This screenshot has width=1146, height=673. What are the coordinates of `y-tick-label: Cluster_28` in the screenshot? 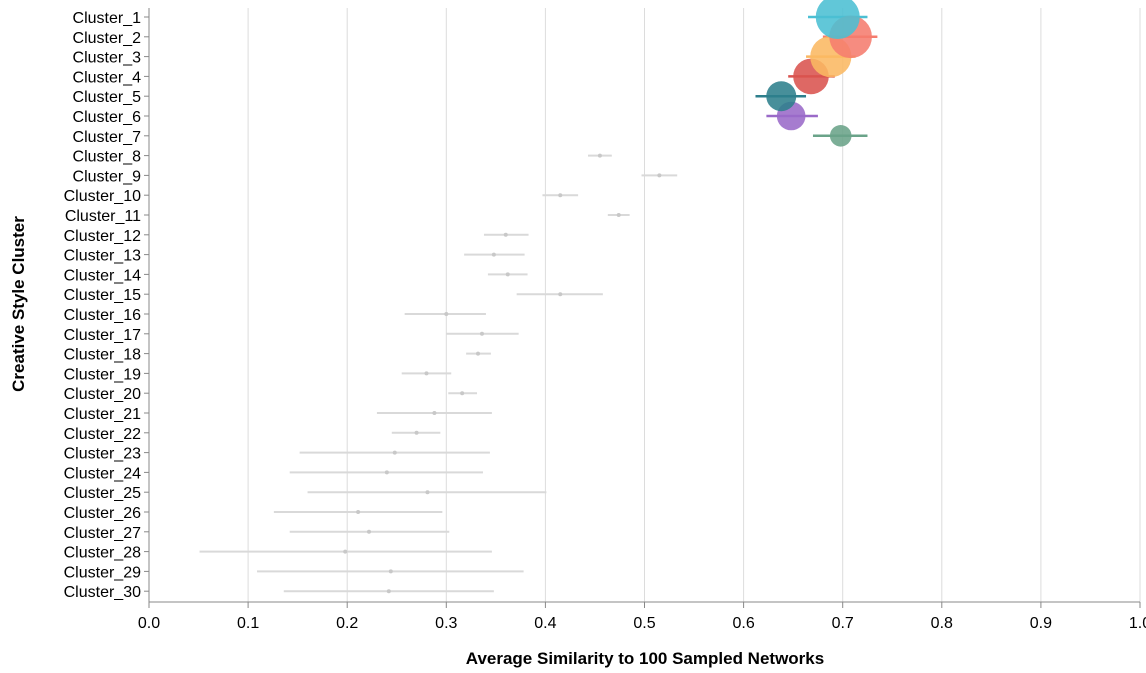 It's located at (102, 553).